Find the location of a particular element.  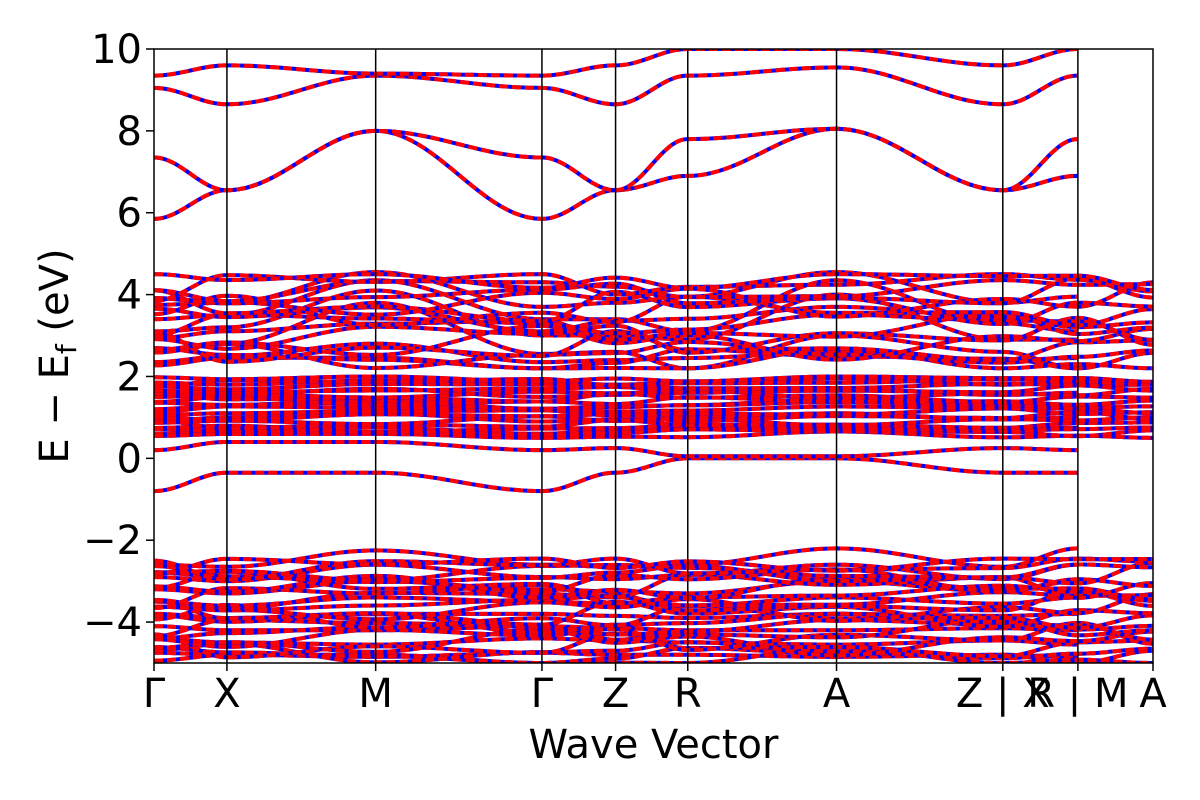

x-tick-label: Z | X is located at coordinates (1003, 694).